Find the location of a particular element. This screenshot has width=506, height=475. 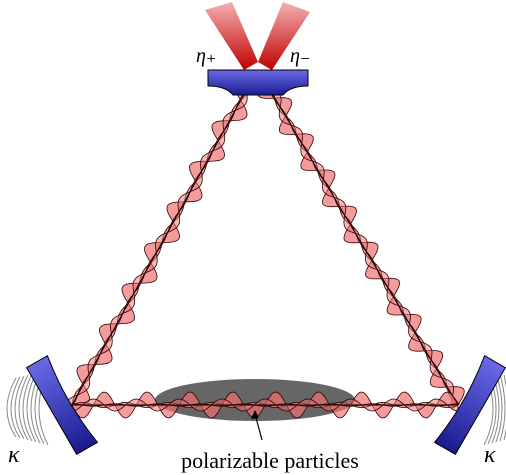

right-mirror is located at coordinates (469, 404).